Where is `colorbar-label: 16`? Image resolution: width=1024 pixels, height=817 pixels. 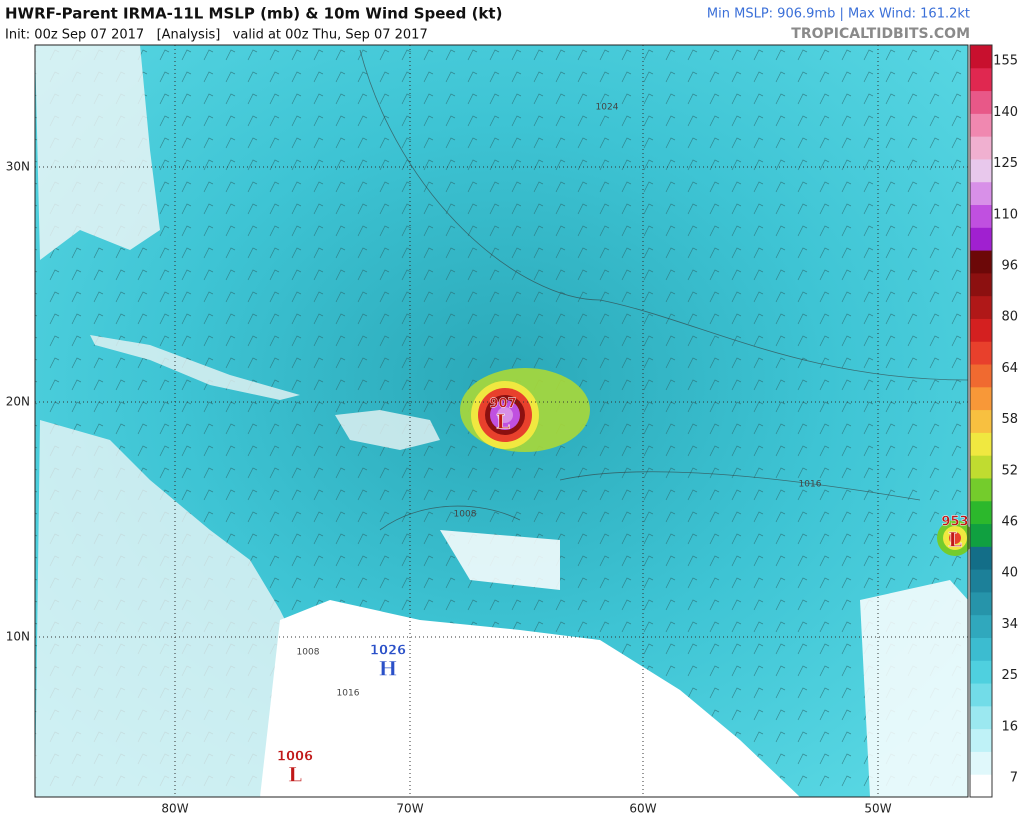 colorbar-label: 16 is located at coordinates (1009, 726).